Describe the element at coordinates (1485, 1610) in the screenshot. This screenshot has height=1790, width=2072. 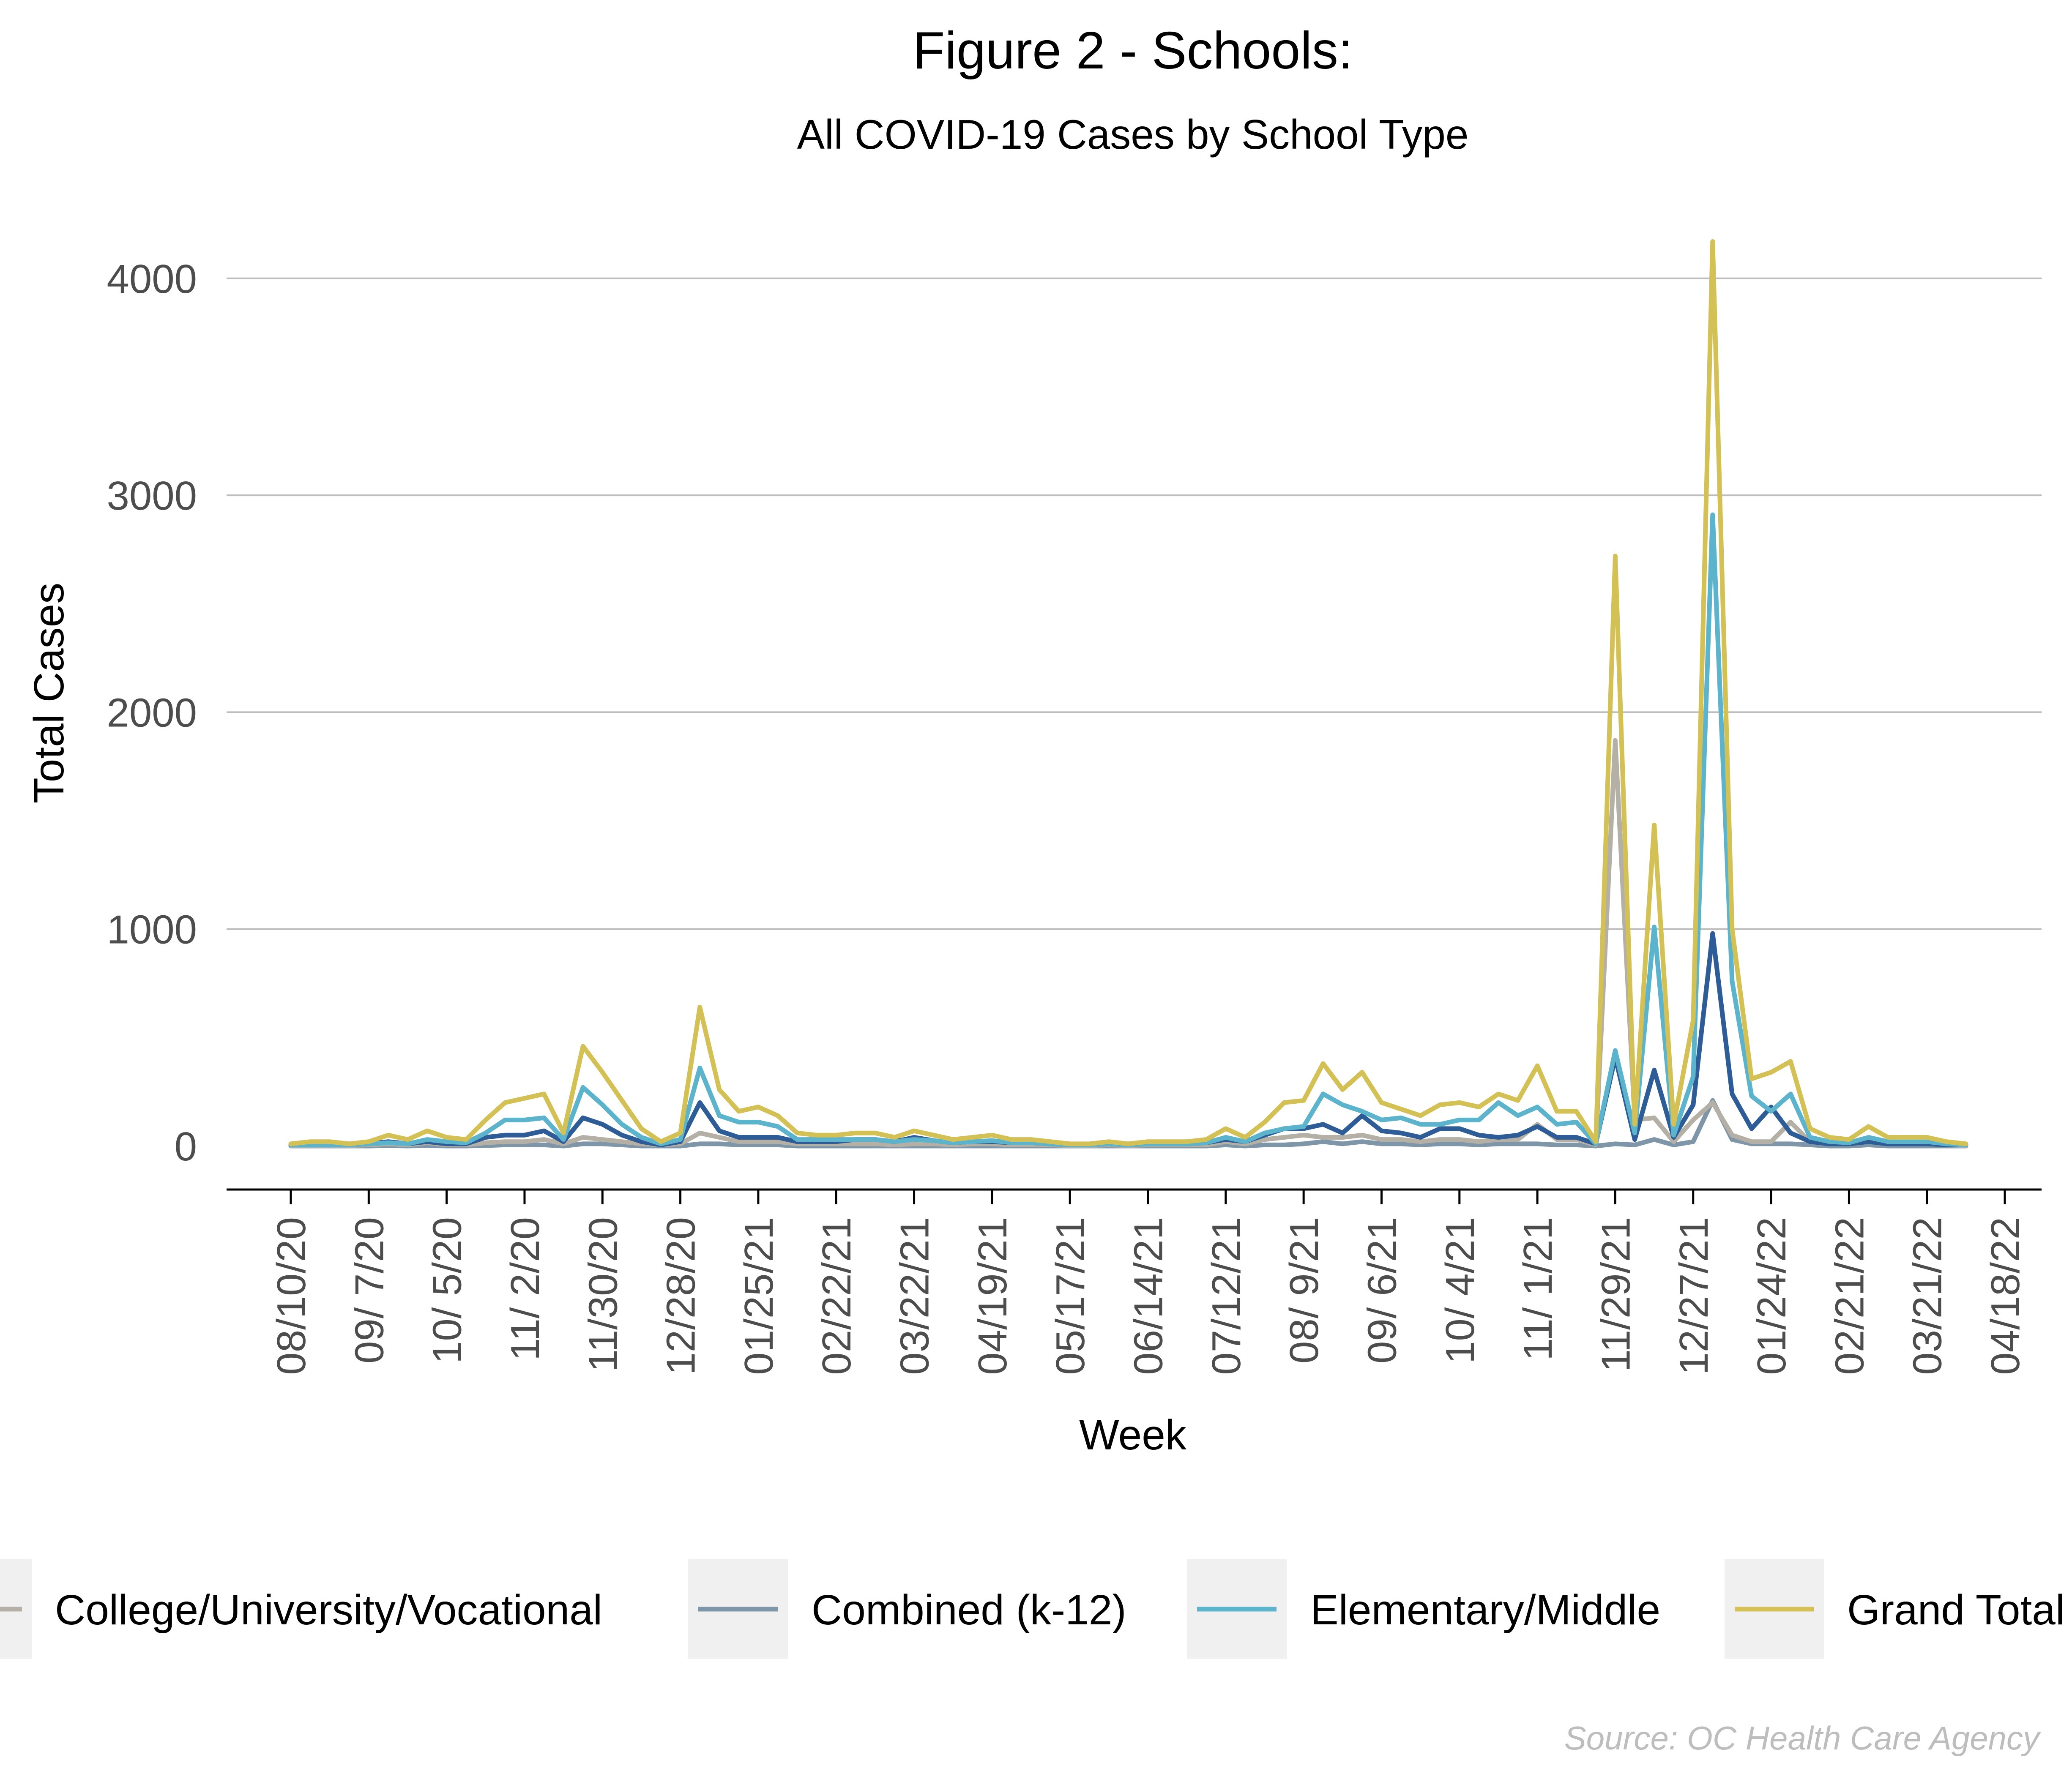
I see `legend-label: Elementary/Middle` at that location.